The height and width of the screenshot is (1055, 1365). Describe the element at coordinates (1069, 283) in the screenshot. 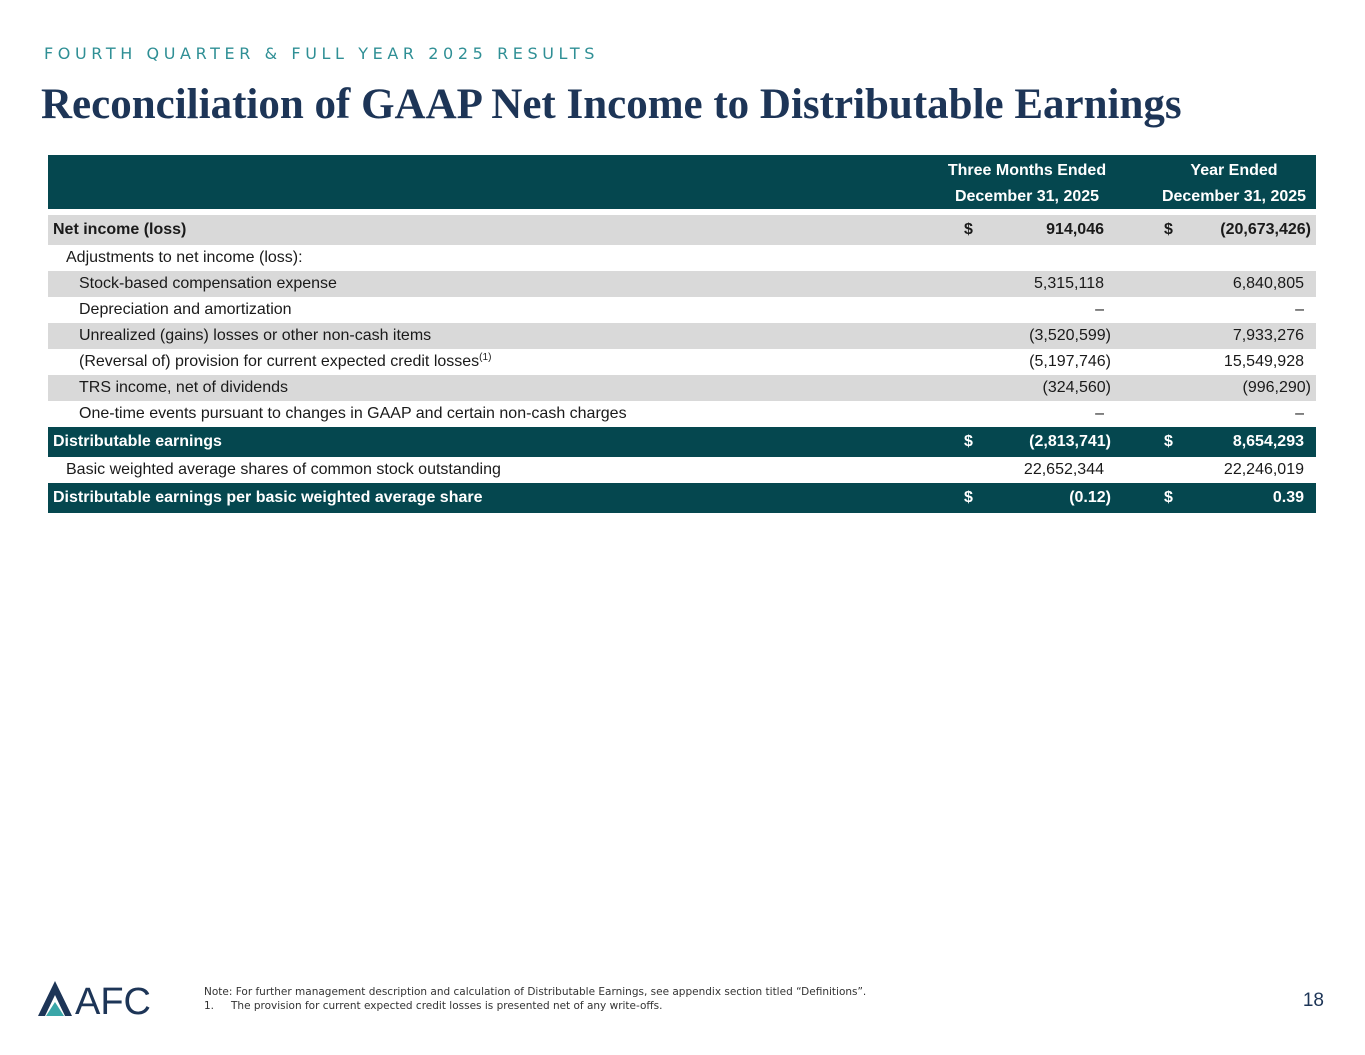

I see `row-value-q4: 5,315,118` at that location.